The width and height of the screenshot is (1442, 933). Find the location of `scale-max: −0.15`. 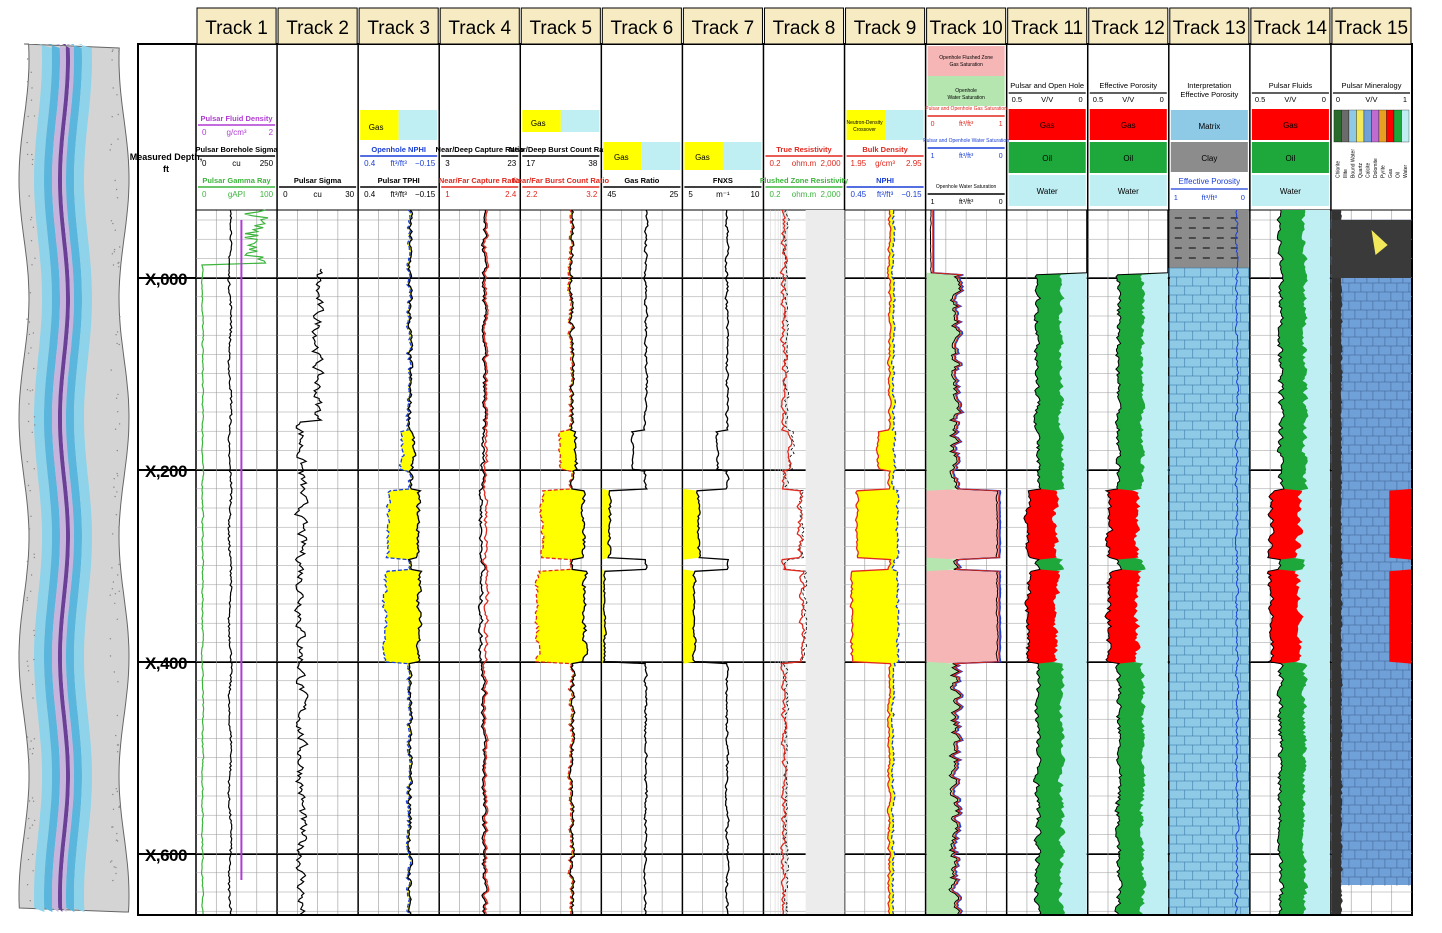

scale-max: −0.15 is located at coordinates (425, 194).